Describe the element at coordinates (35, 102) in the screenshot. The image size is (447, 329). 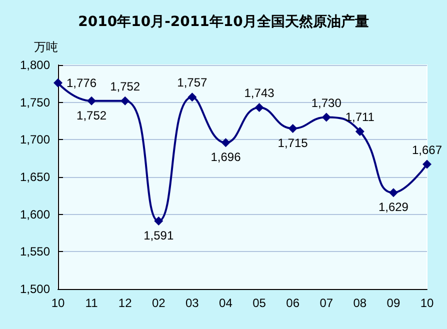
I see `y-tick-label: 1,750` at that location.